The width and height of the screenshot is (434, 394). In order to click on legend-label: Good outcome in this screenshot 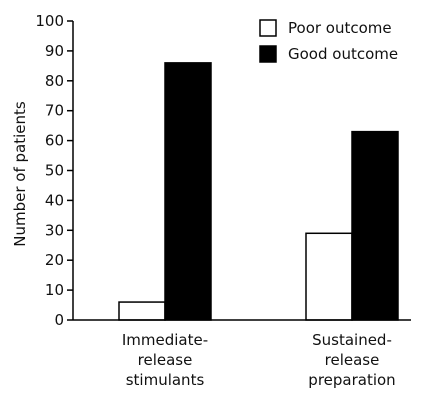, I will do `click(343, 54)`.